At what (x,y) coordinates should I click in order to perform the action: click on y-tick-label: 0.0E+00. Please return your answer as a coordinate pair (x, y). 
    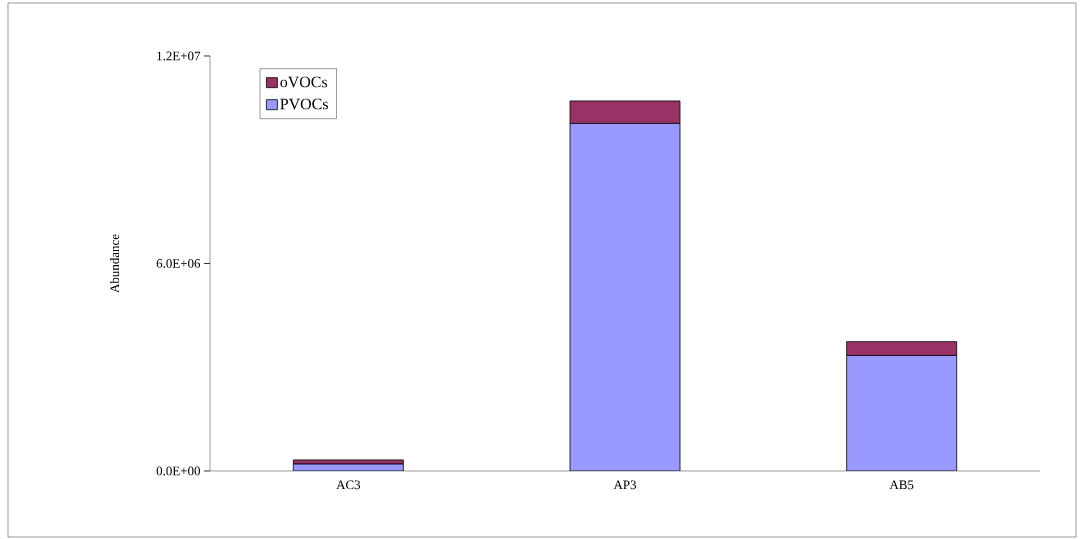
    Looking at the image, I should click on (178, 471).